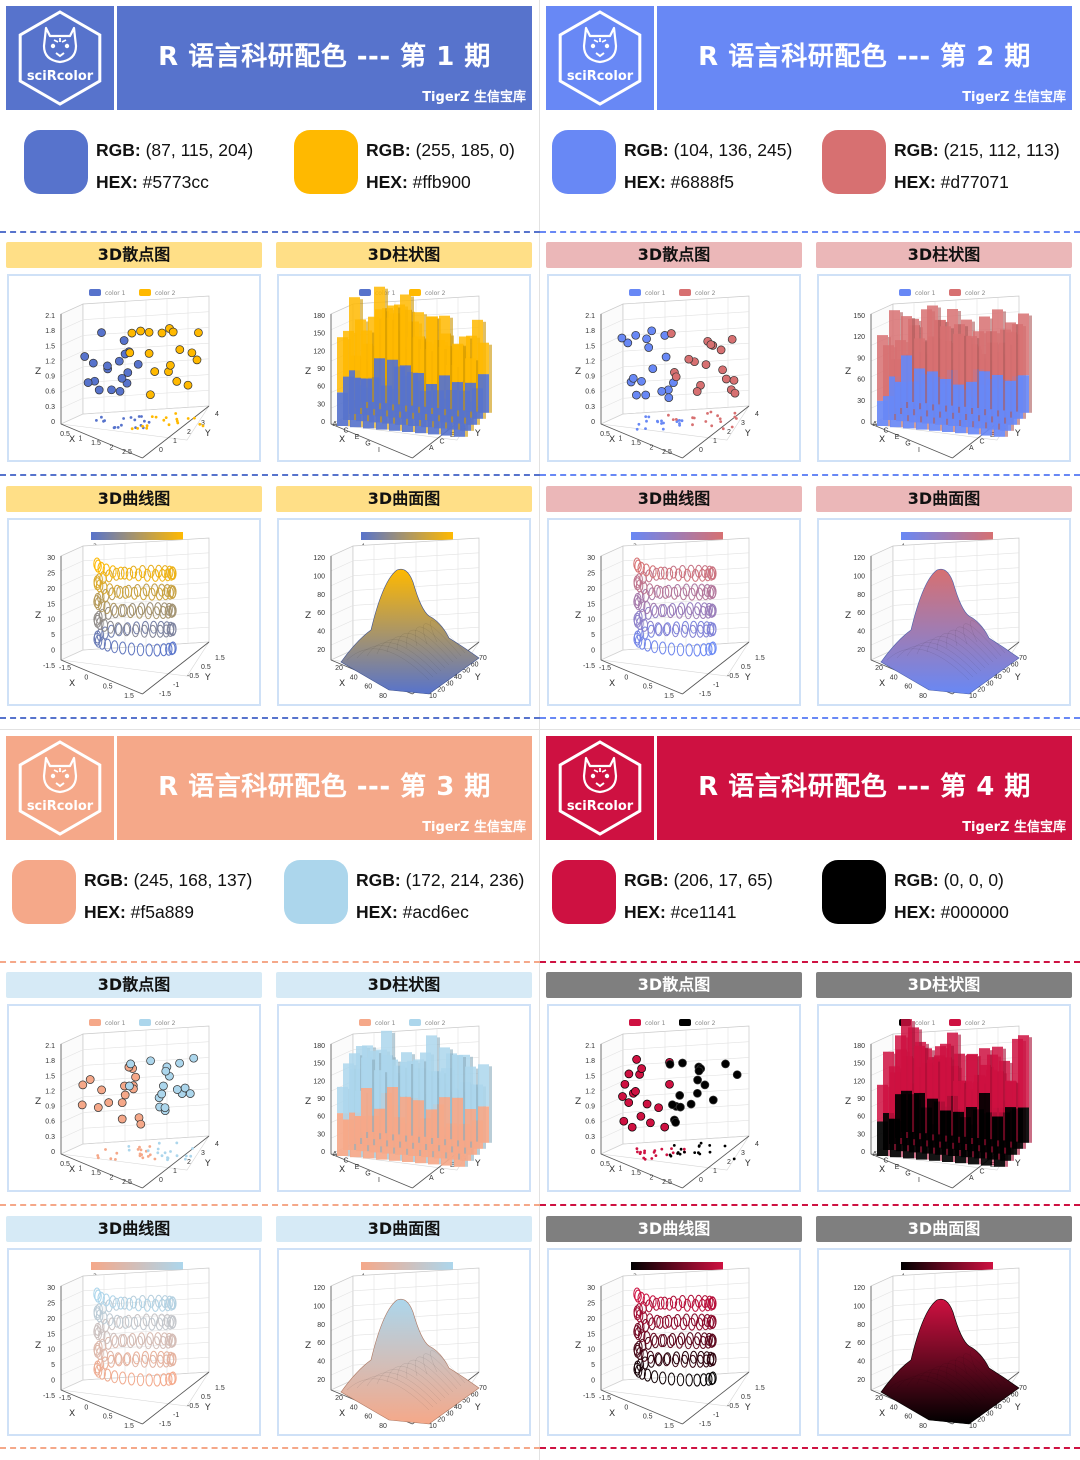  What do you see at coordinates (981, 690) in the screenshot?
I see `y-tick: 20` at bounding box center [981, 690].